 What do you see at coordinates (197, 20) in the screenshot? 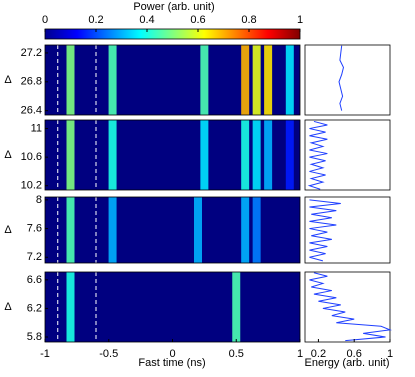
I see `colorbar-tick-label: 0.6` at bounding box center [197, 20].